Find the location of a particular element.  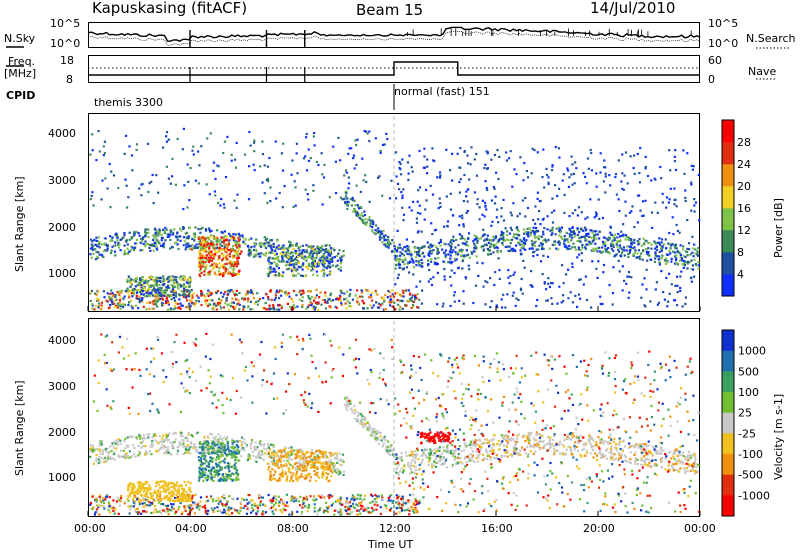

power-cell-2061 is located at coordinates (186, 297).